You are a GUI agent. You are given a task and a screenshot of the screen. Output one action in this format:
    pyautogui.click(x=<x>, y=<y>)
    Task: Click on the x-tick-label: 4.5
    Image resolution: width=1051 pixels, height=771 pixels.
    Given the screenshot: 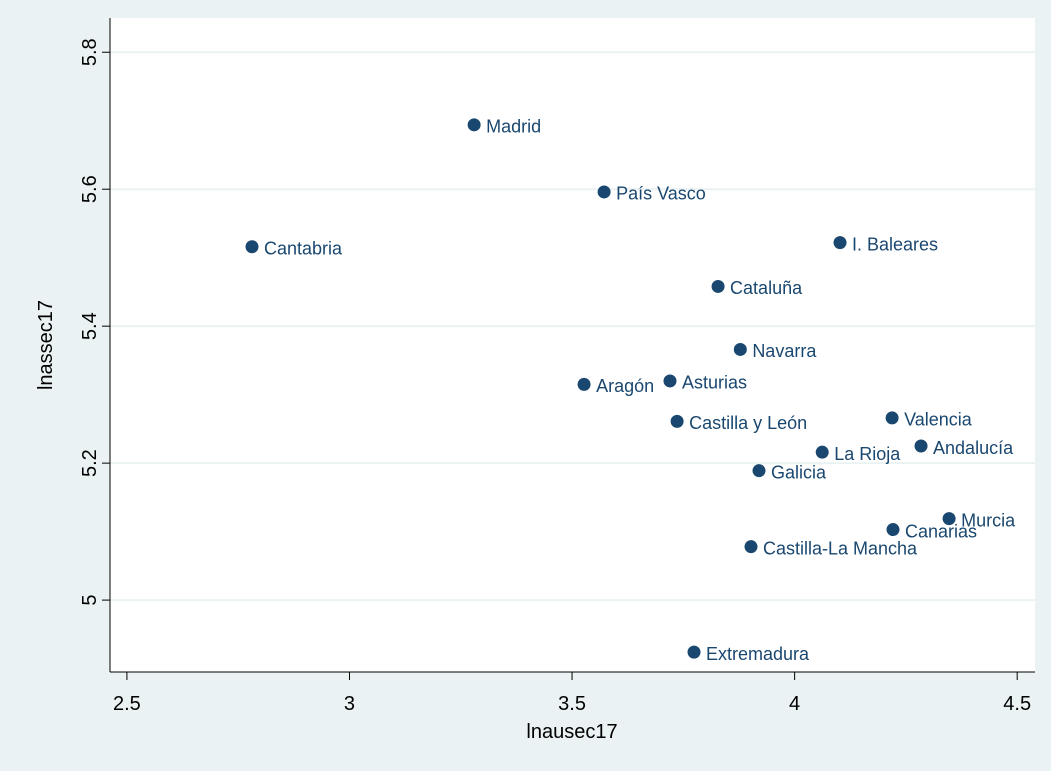 What is the action you would take?
    pyautogui.click(x=1017, y=704)
    